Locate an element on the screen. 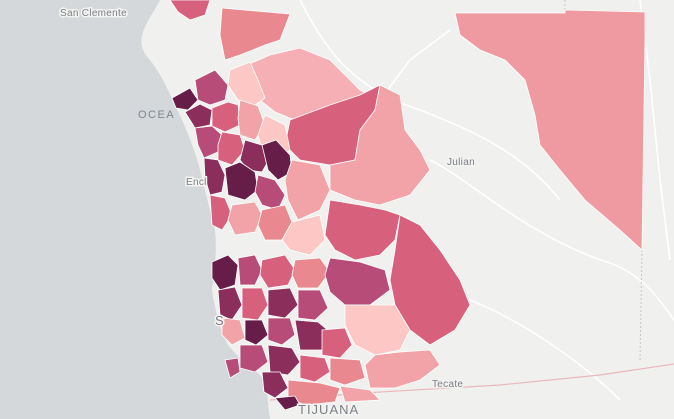 Image resolution: width=674 pixels, height=419 pixels. label-julian: Julian is located at coordinates (461, 162).